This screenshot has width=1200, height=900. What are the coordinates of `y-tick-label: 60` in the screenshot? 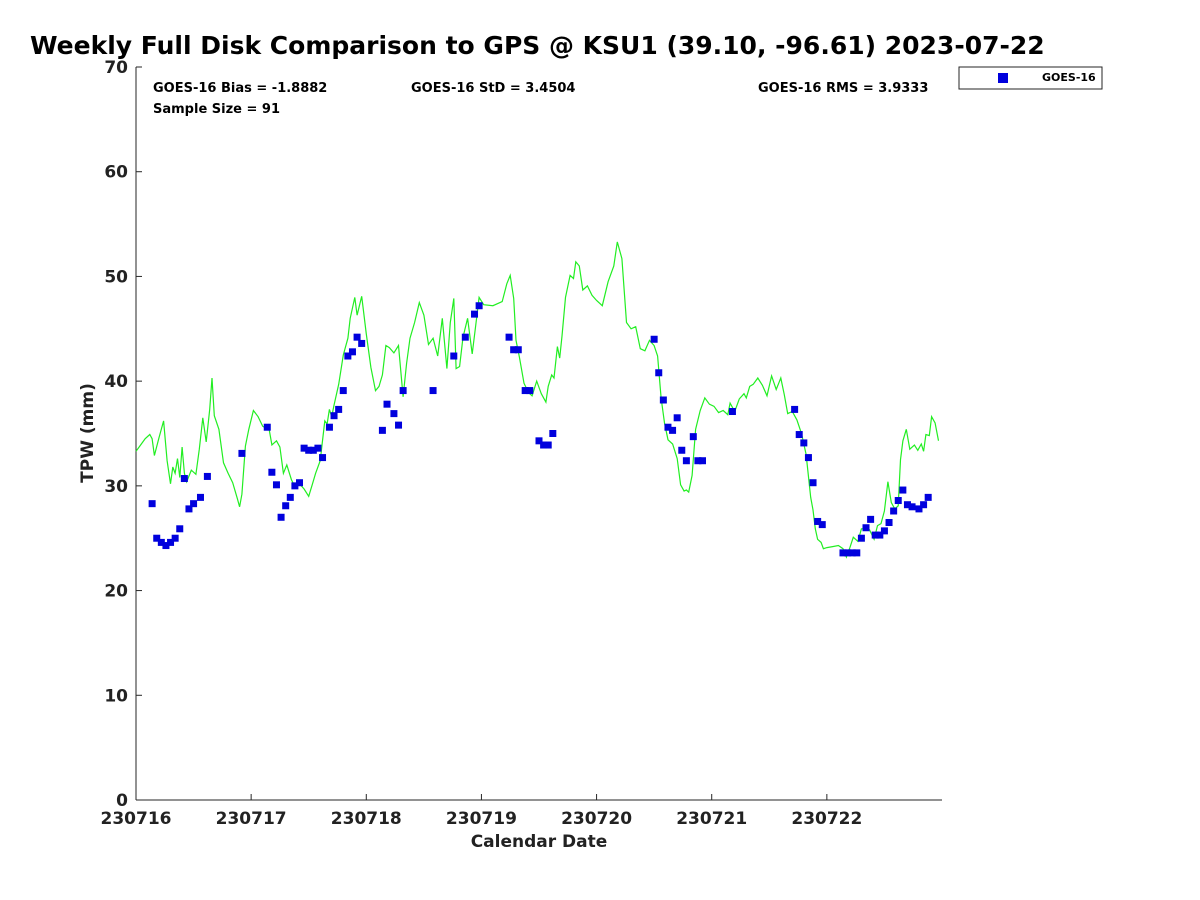 It's located at (116, 173).